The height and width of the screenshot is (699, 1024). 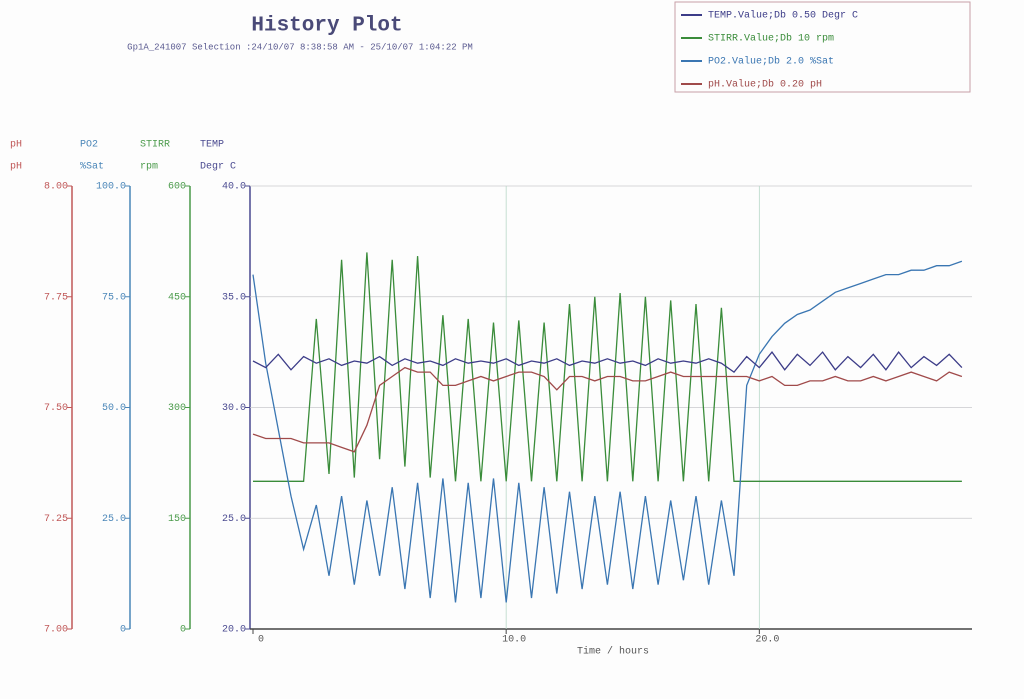 I want to click on y-tick-label: 600, so click(x=177, y=187).